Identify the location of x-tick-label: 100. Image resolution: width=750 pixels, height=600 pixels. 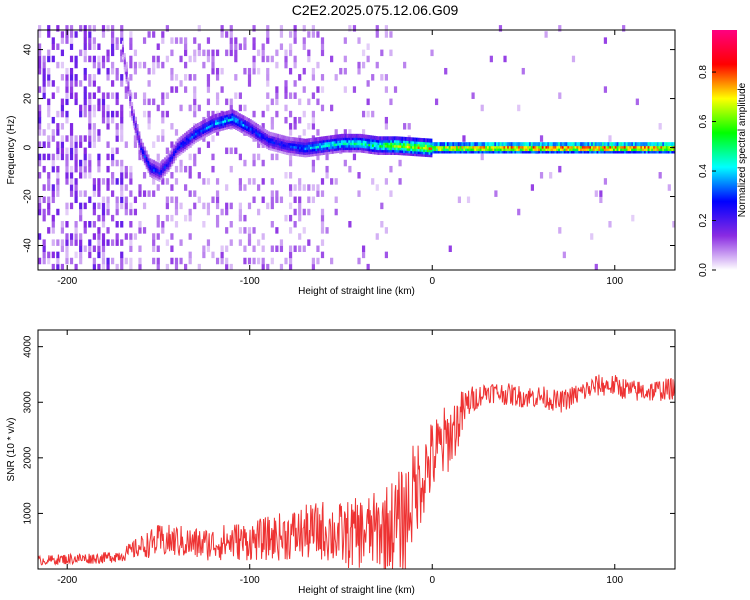
(614, 580).